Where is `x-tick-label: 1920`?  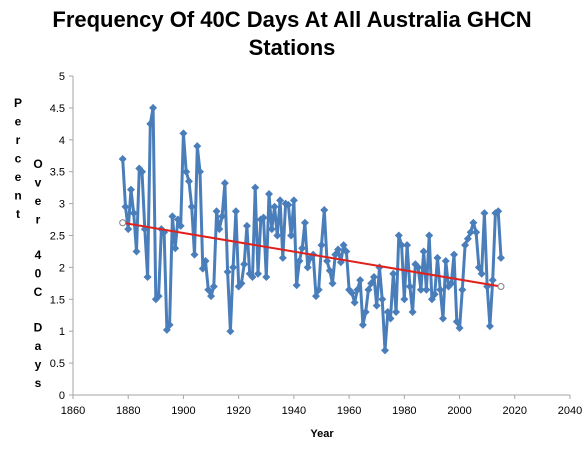
x-tick-label: 1920 is located at coordinates (238, 411).